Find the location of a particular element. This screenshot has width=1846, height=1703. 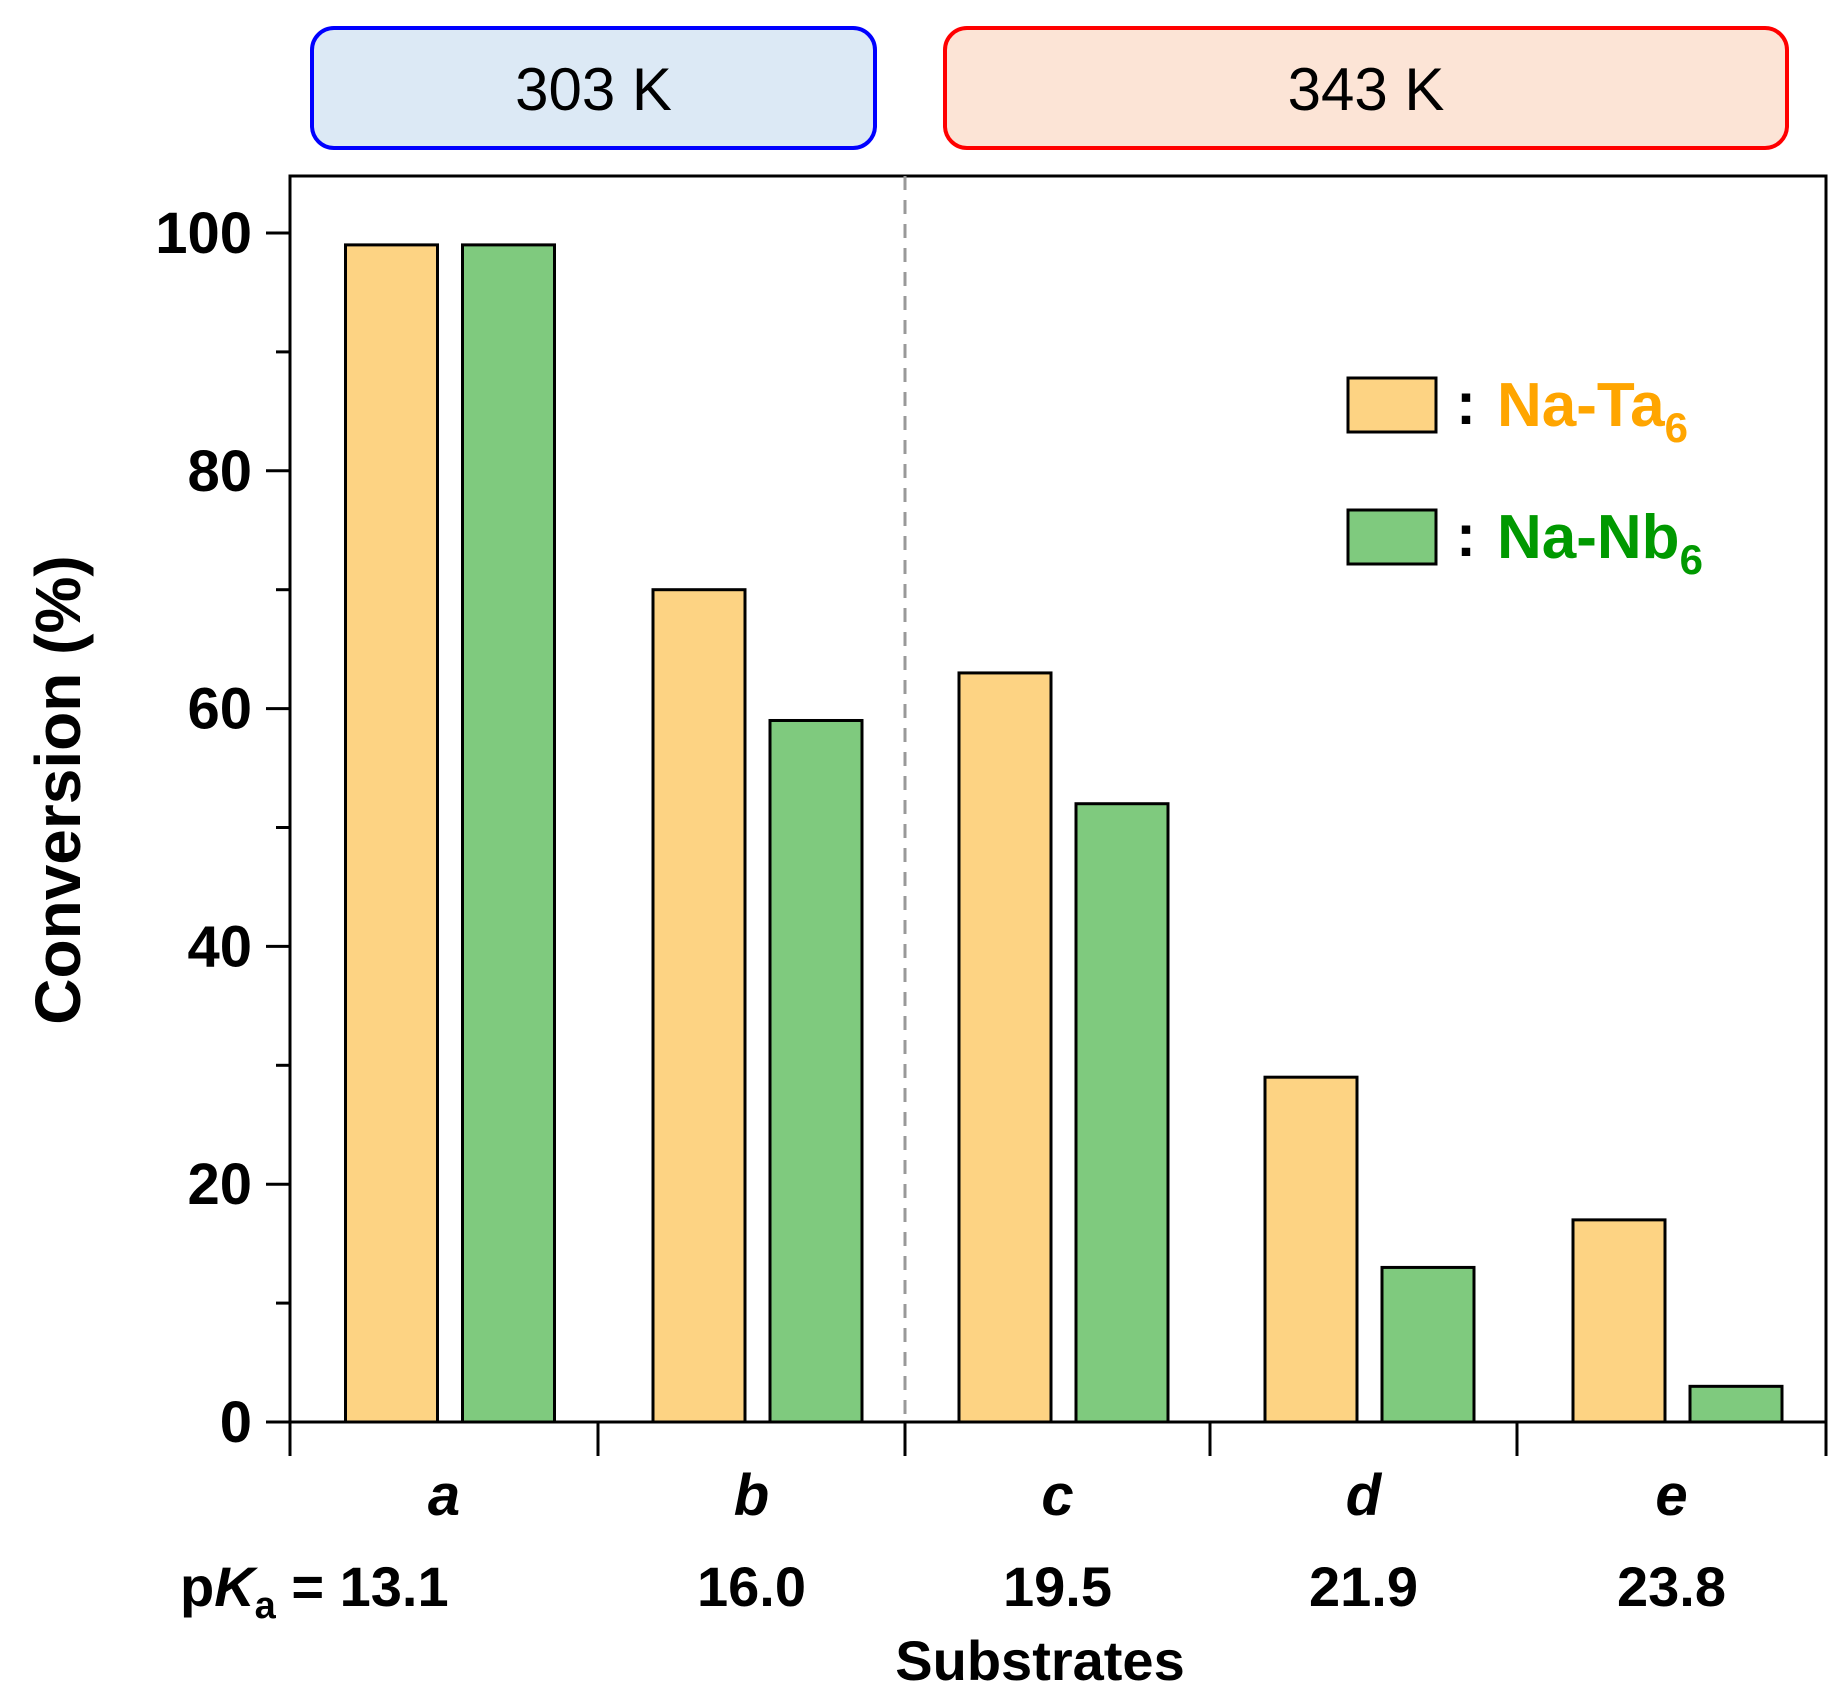

legend: : Na-Ta6: Na-Nb6 is located at coordinates (1524, 476).